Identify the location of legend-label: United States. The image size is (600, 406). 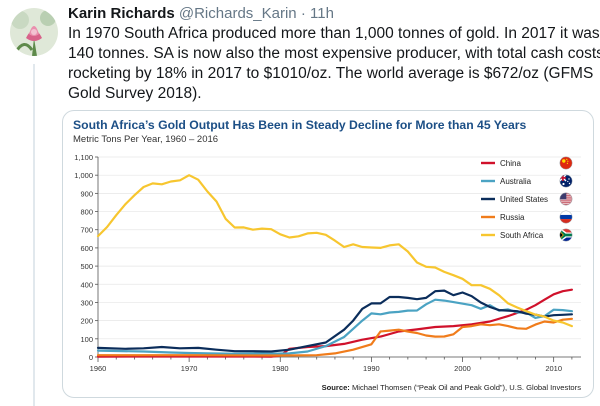
(524, 199).